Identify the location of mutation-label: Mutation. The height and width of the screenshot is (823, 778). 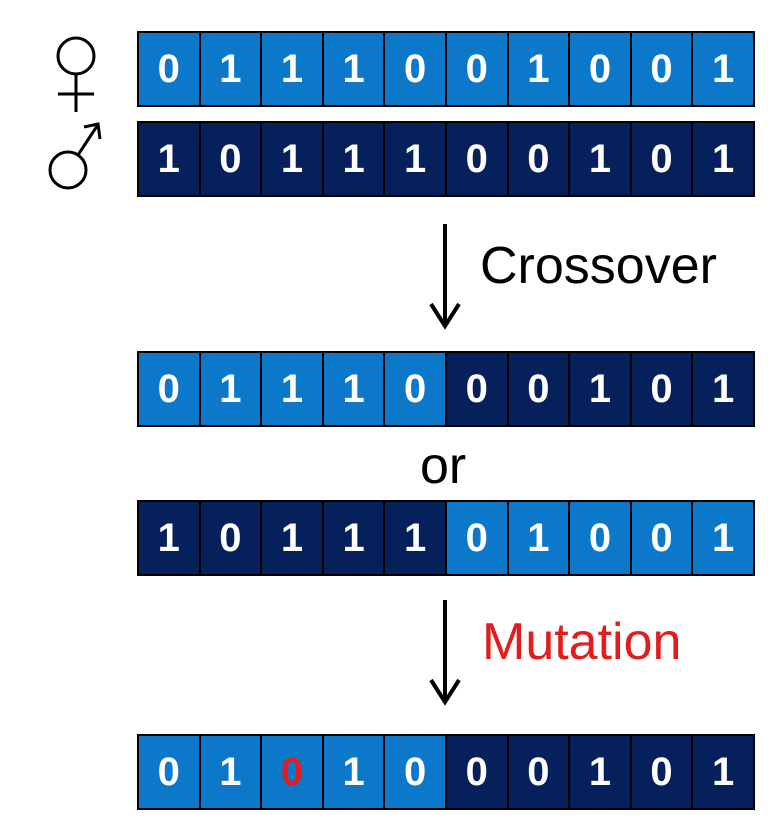
(582, 642).